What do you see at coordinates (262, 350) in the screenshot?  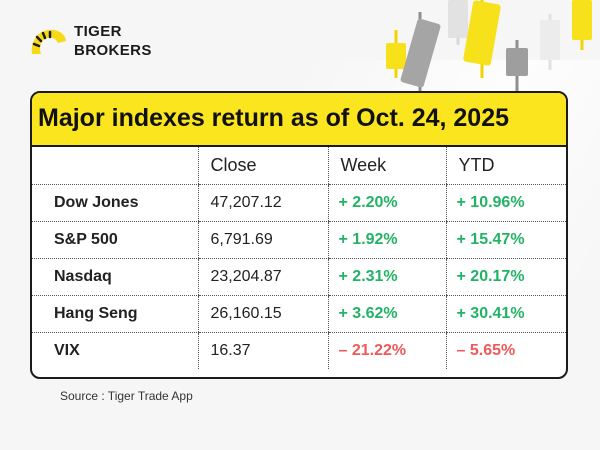 I see `close-value: 16.37` at bounding box center [262, 350].